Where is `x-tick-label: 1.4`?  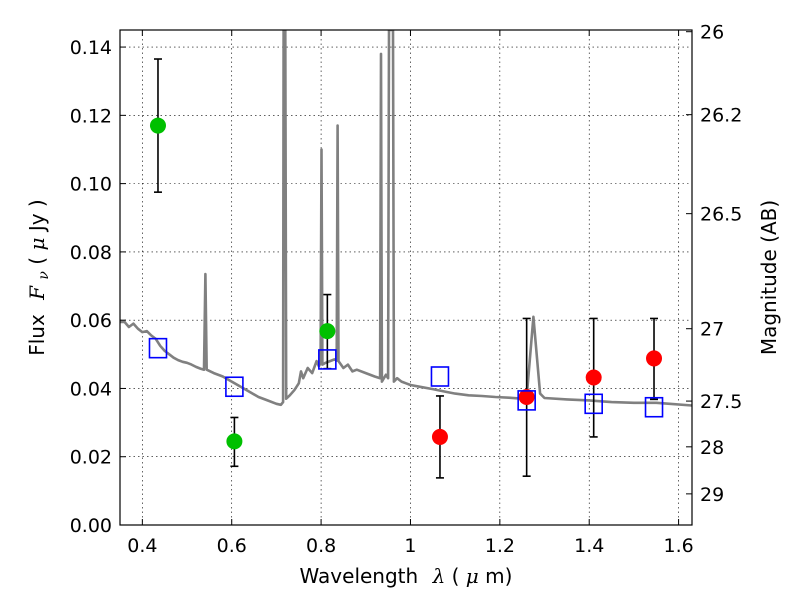 x-tick-label: 1.4 is located at coordinates (589, 546).